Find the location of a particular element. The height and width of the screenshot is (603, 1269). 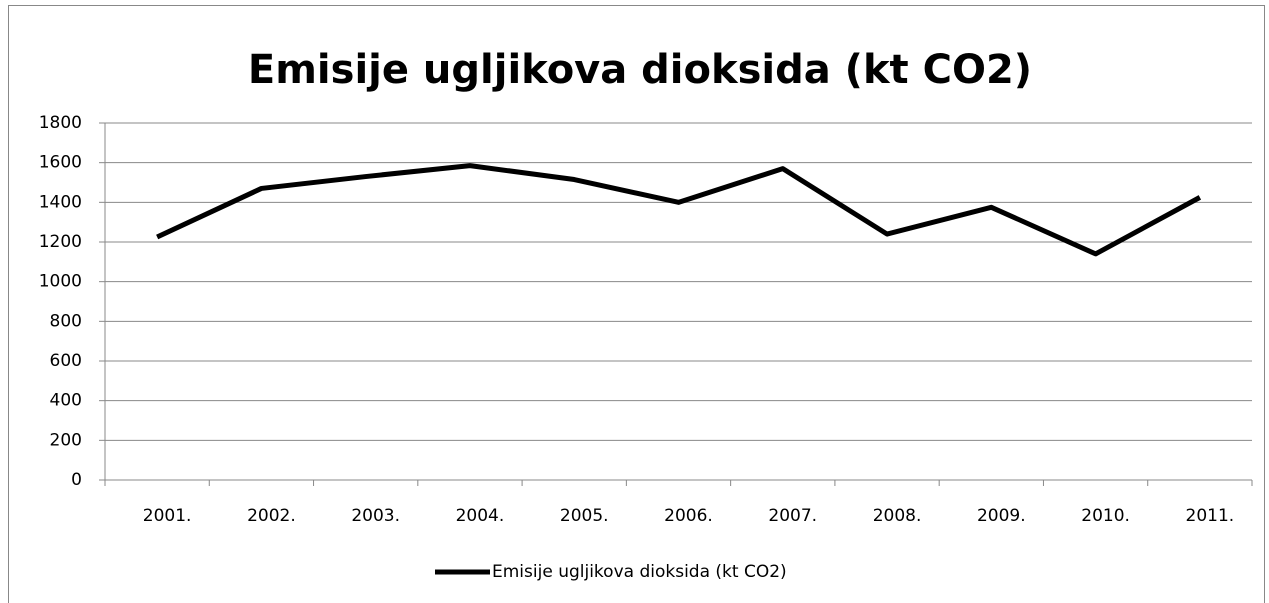

y-tick-label: 1400 is located at coordinates (60, 202).